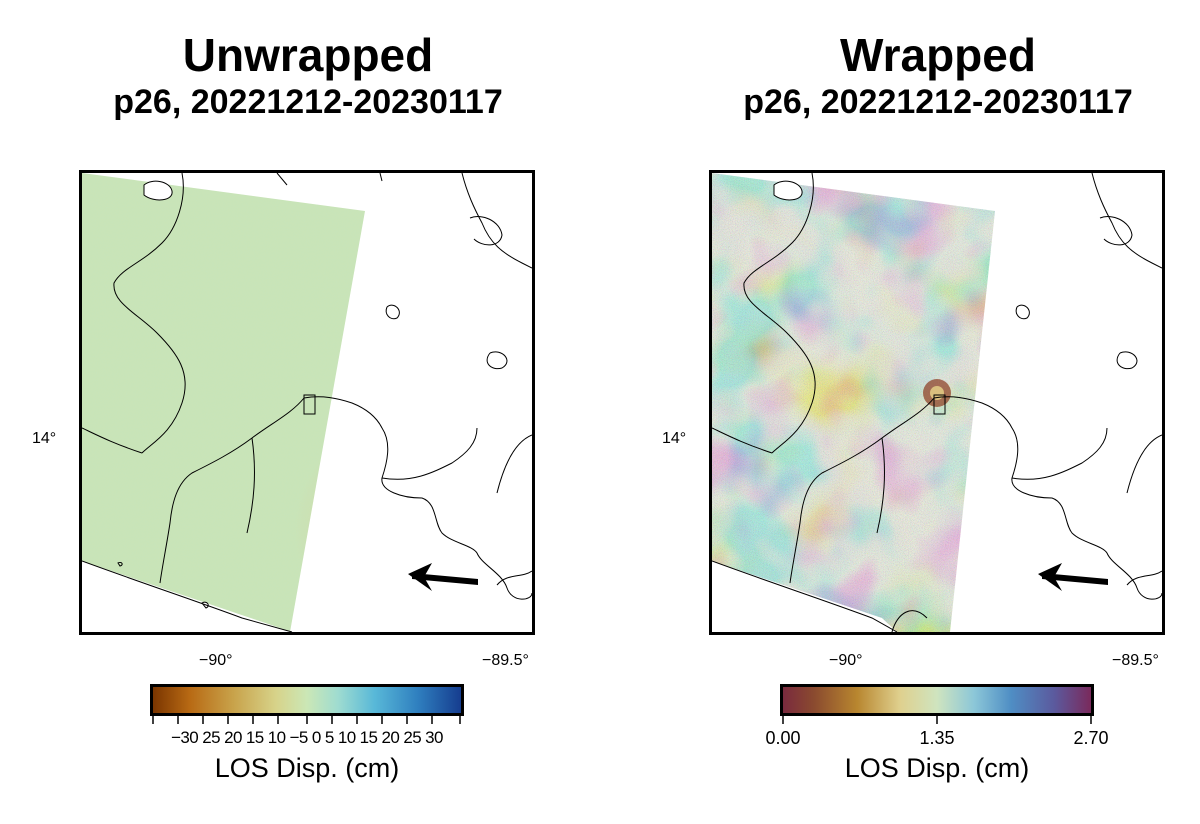  I want to click on displacement-field, so click(223, 402).